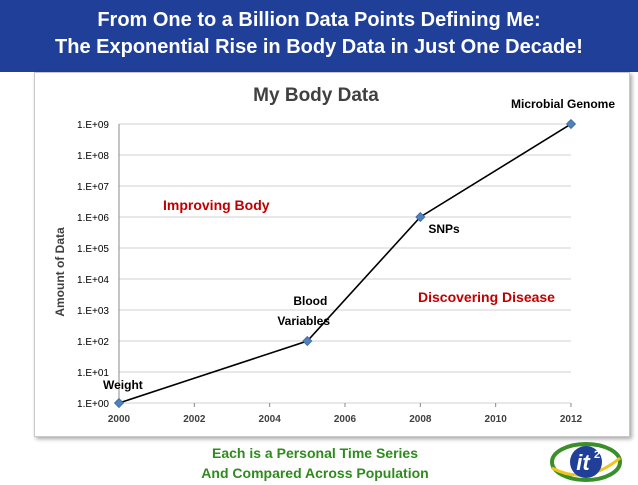 The height and width of the screenshot is (485, 638). Describe the element at coordinates (93, 249) in the screenshot. I see `y-tick-label: 1.E+05` at that location.